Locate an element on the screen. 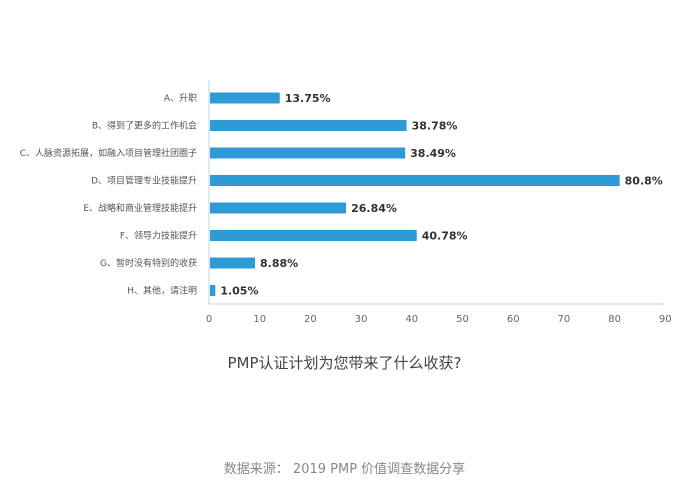  x-tick-label: 10 is located at coordinates (259, 319).